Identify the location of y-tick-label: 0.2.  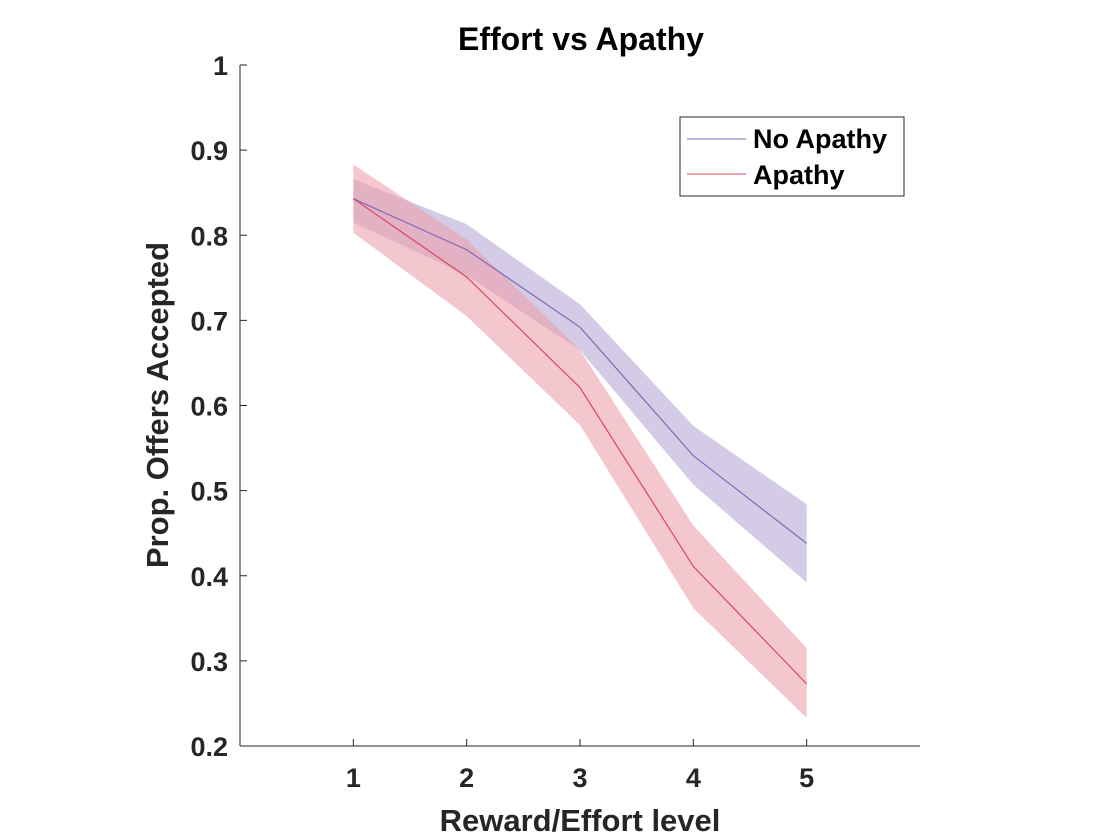
(209, 747).